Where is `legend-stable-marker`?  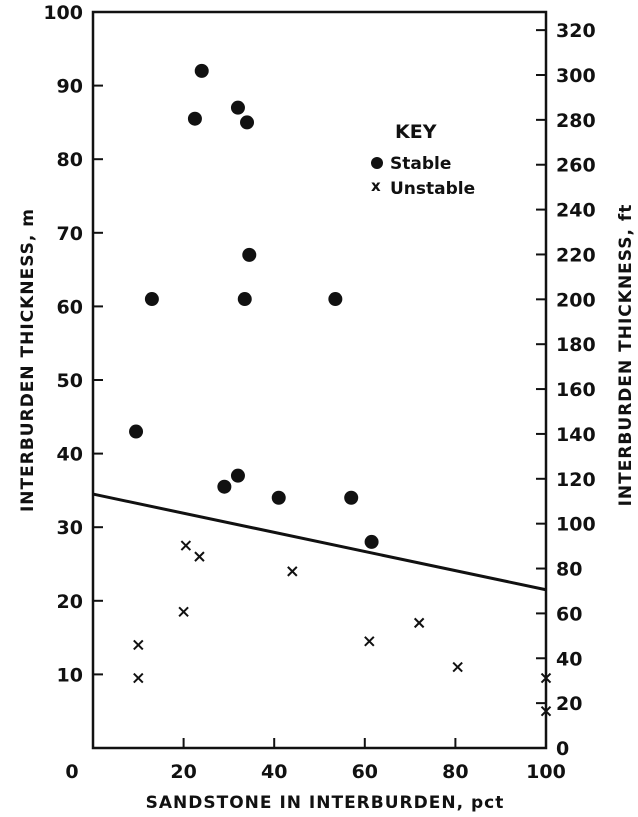 legend-stable-marker is located at coordinates (377, 163).